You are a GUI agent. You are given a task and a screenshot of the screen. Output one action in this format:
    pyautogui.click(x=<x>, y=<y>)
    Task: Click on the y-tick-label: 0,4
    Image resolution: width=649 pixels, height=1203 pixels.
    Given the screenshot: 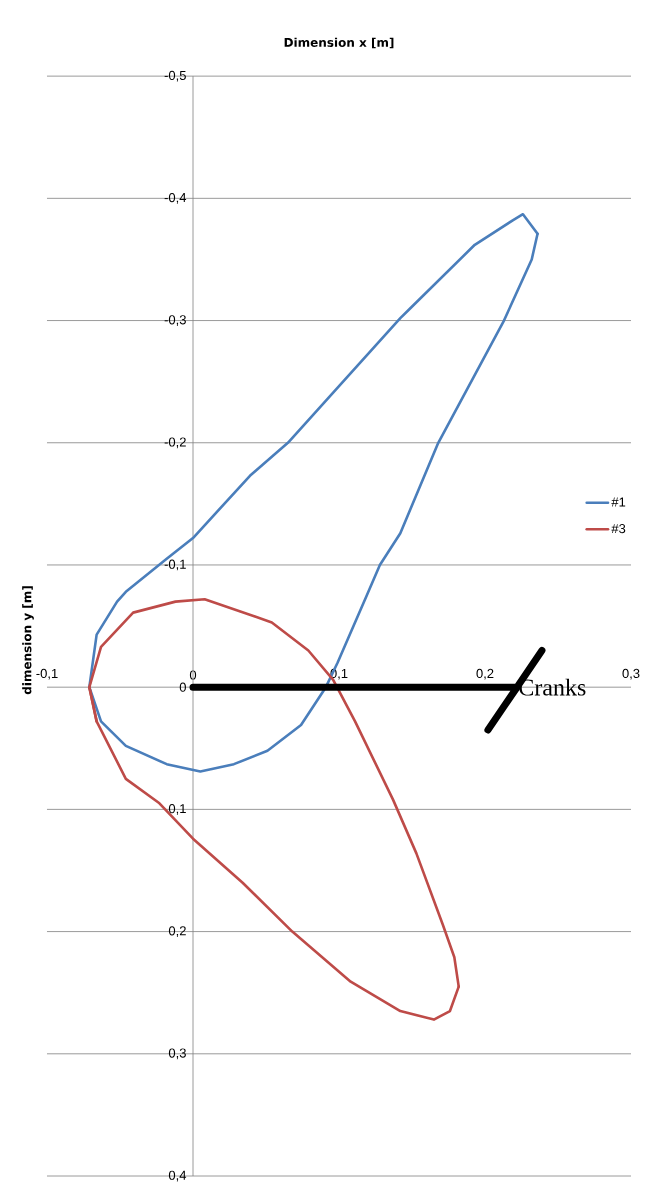 What is the action you would take?
    pyautogui.click(x=177, y=1176)
    